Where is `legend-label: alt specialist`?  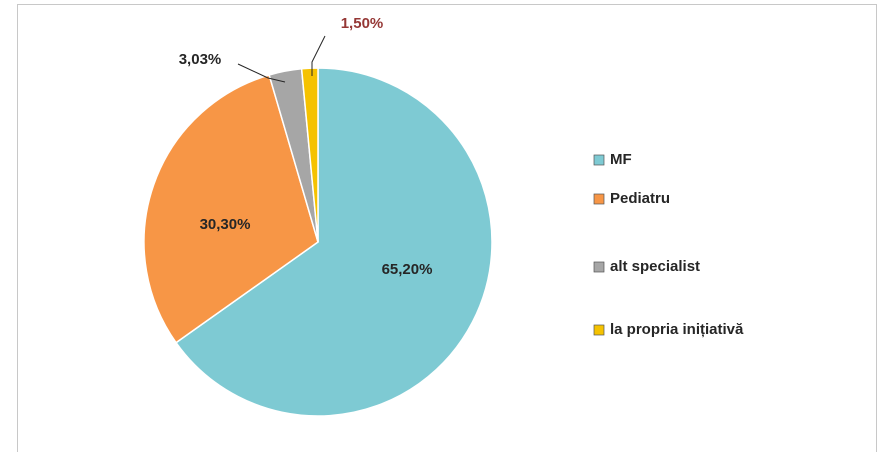
legend-label: alt specialist is located at coordinates (655, 266).